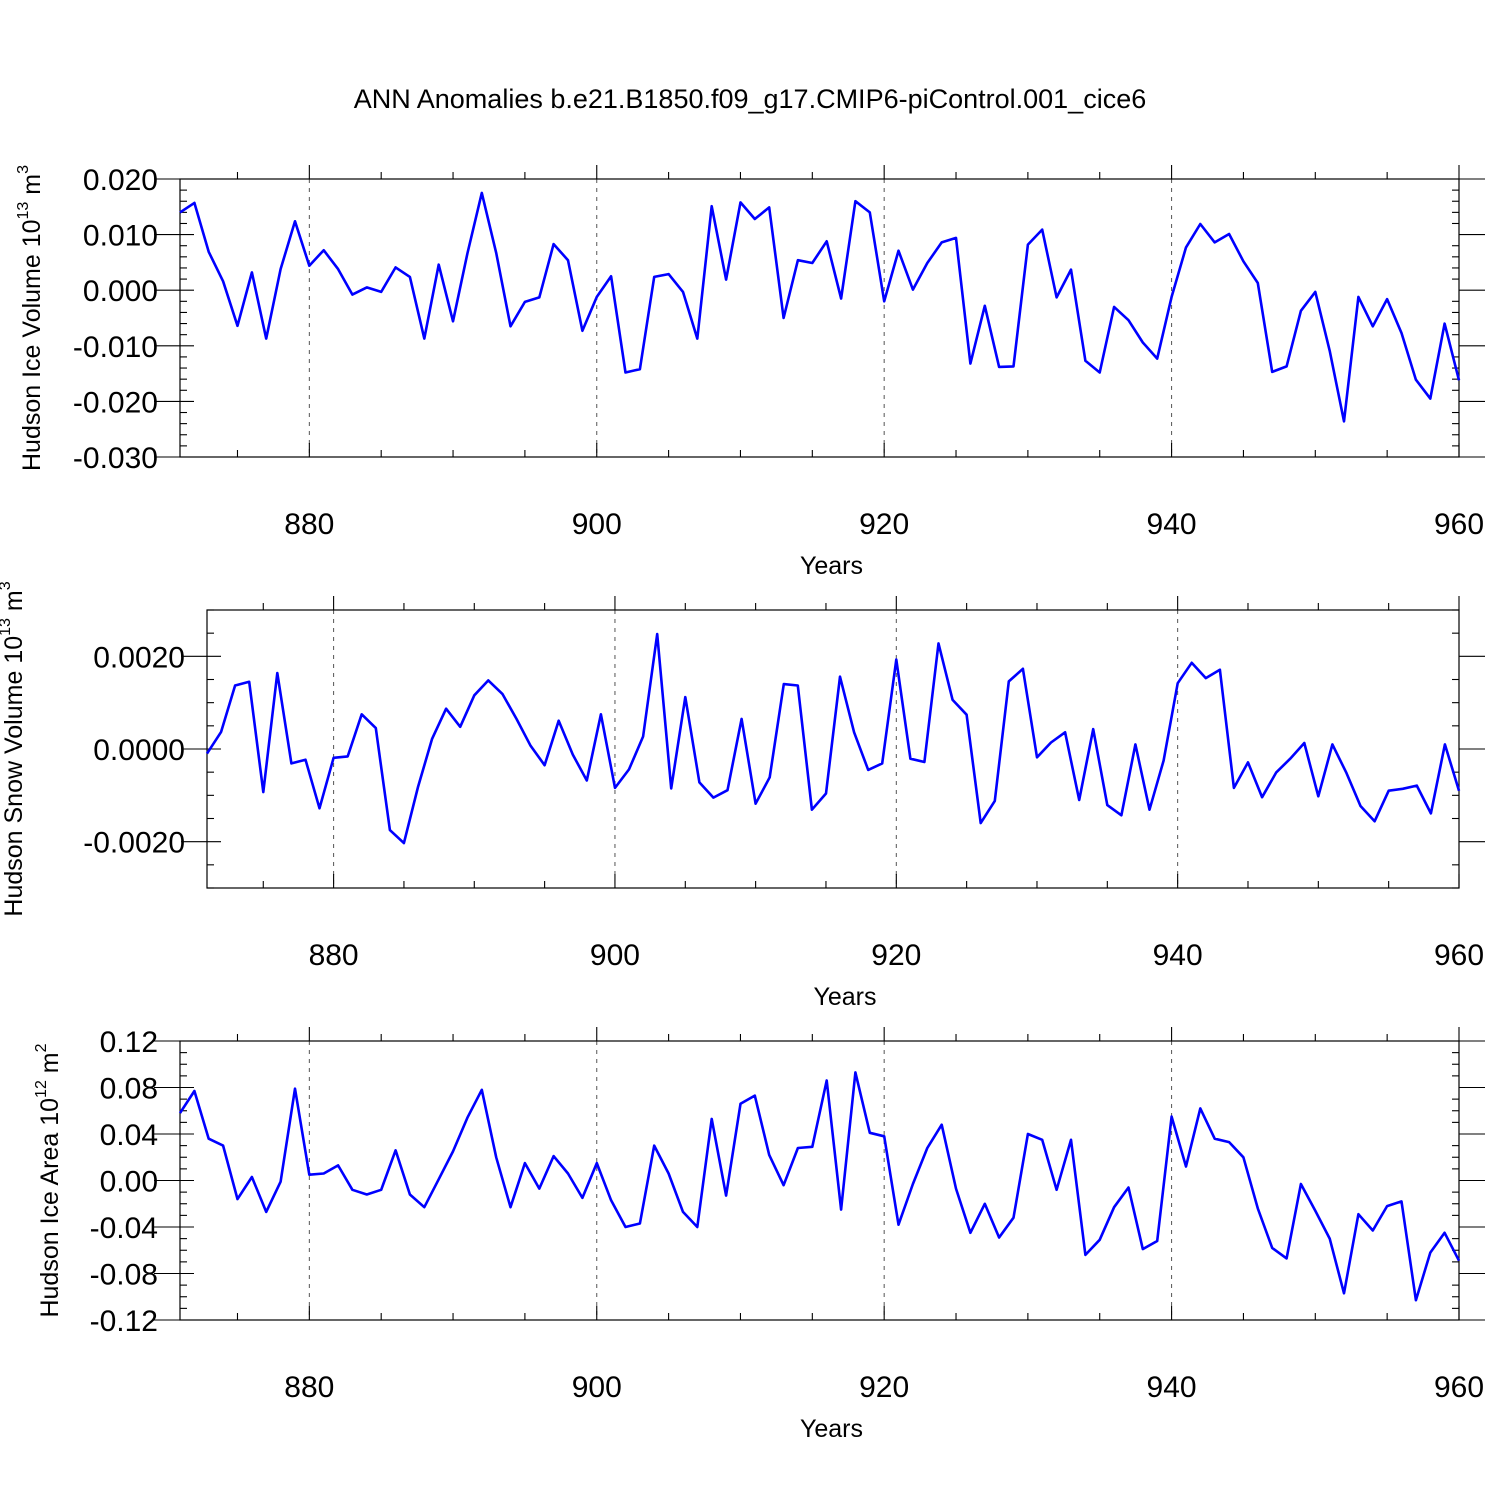 The height and width of the screenshot is (1500, 1500). Describe the element at coordinates (129, 1135) in the screenshot. I see `ice-area-ytick-label: 0.04` at that location.